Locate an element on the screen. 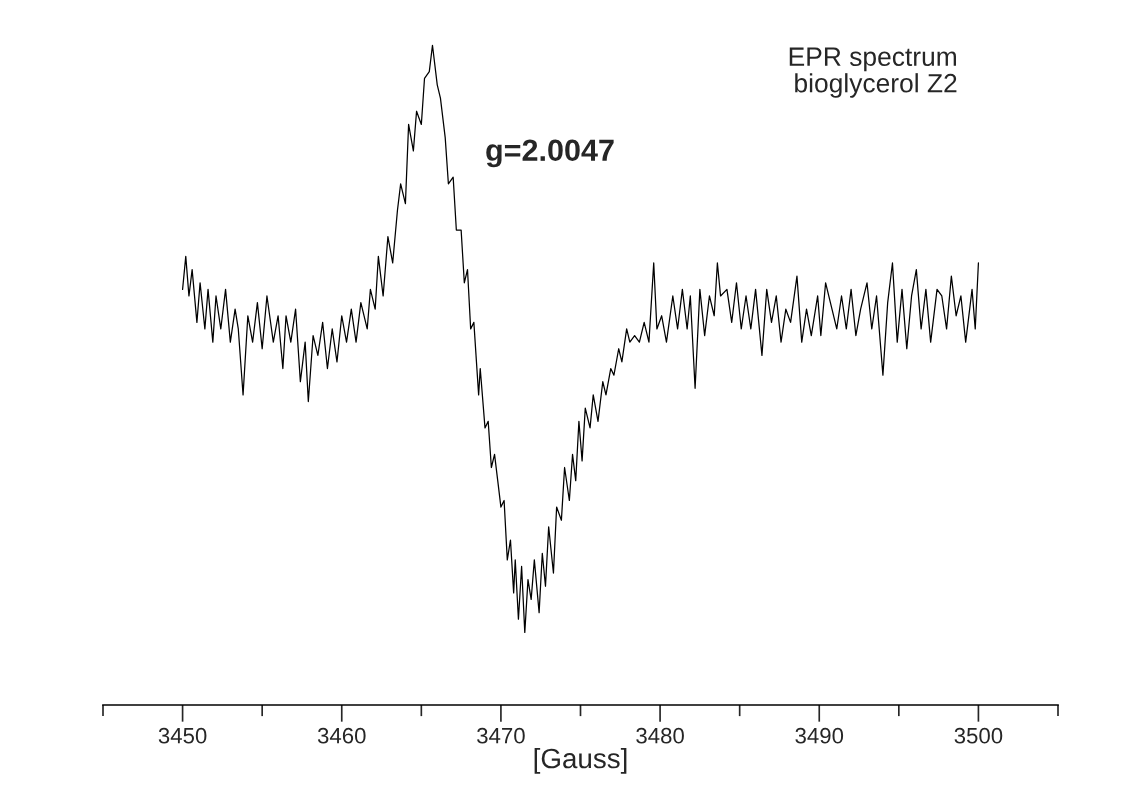 The height and width of the screenshot is (787, 1138). x-tick-label: 3470 is located at coordinates (501, 735).